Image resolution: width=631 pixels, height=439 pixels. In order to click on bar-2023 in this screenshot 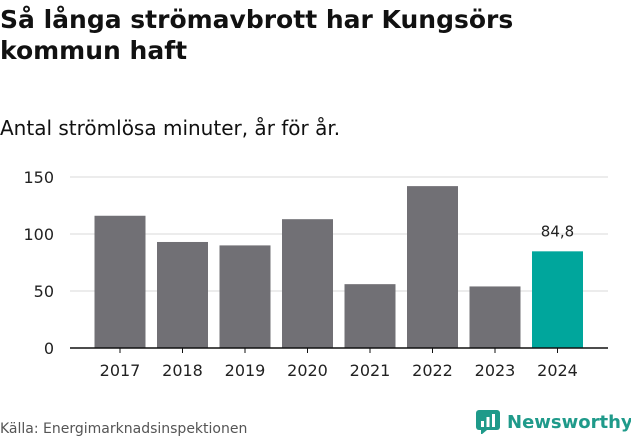, I will do `click(495, 317)`.